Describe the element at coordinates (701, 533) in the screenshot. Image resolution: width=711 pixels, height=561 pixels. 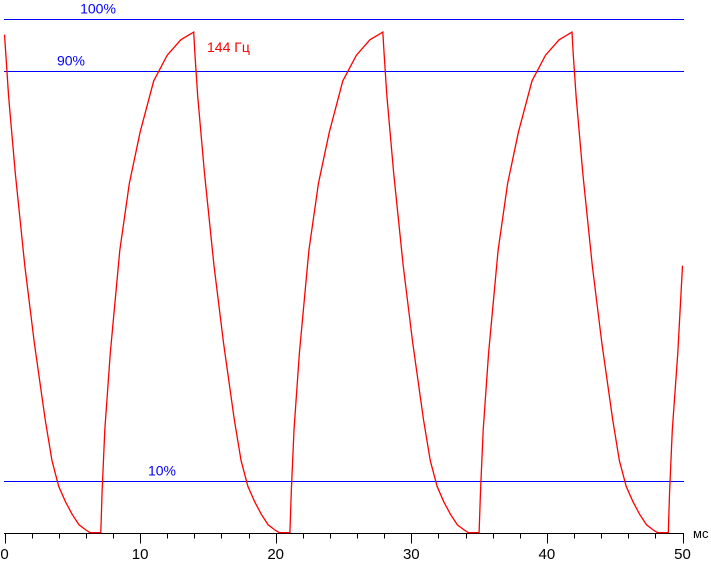
I see `x-axis-unit: мс` at that location.